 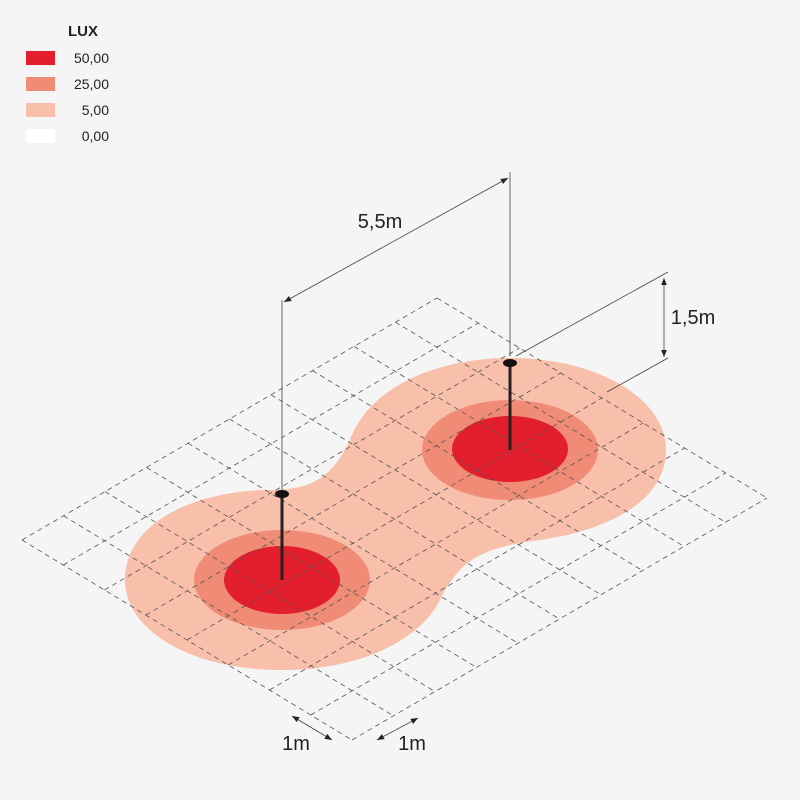 I want to click on legend-label: 25,00, so click(x=91, y=84).